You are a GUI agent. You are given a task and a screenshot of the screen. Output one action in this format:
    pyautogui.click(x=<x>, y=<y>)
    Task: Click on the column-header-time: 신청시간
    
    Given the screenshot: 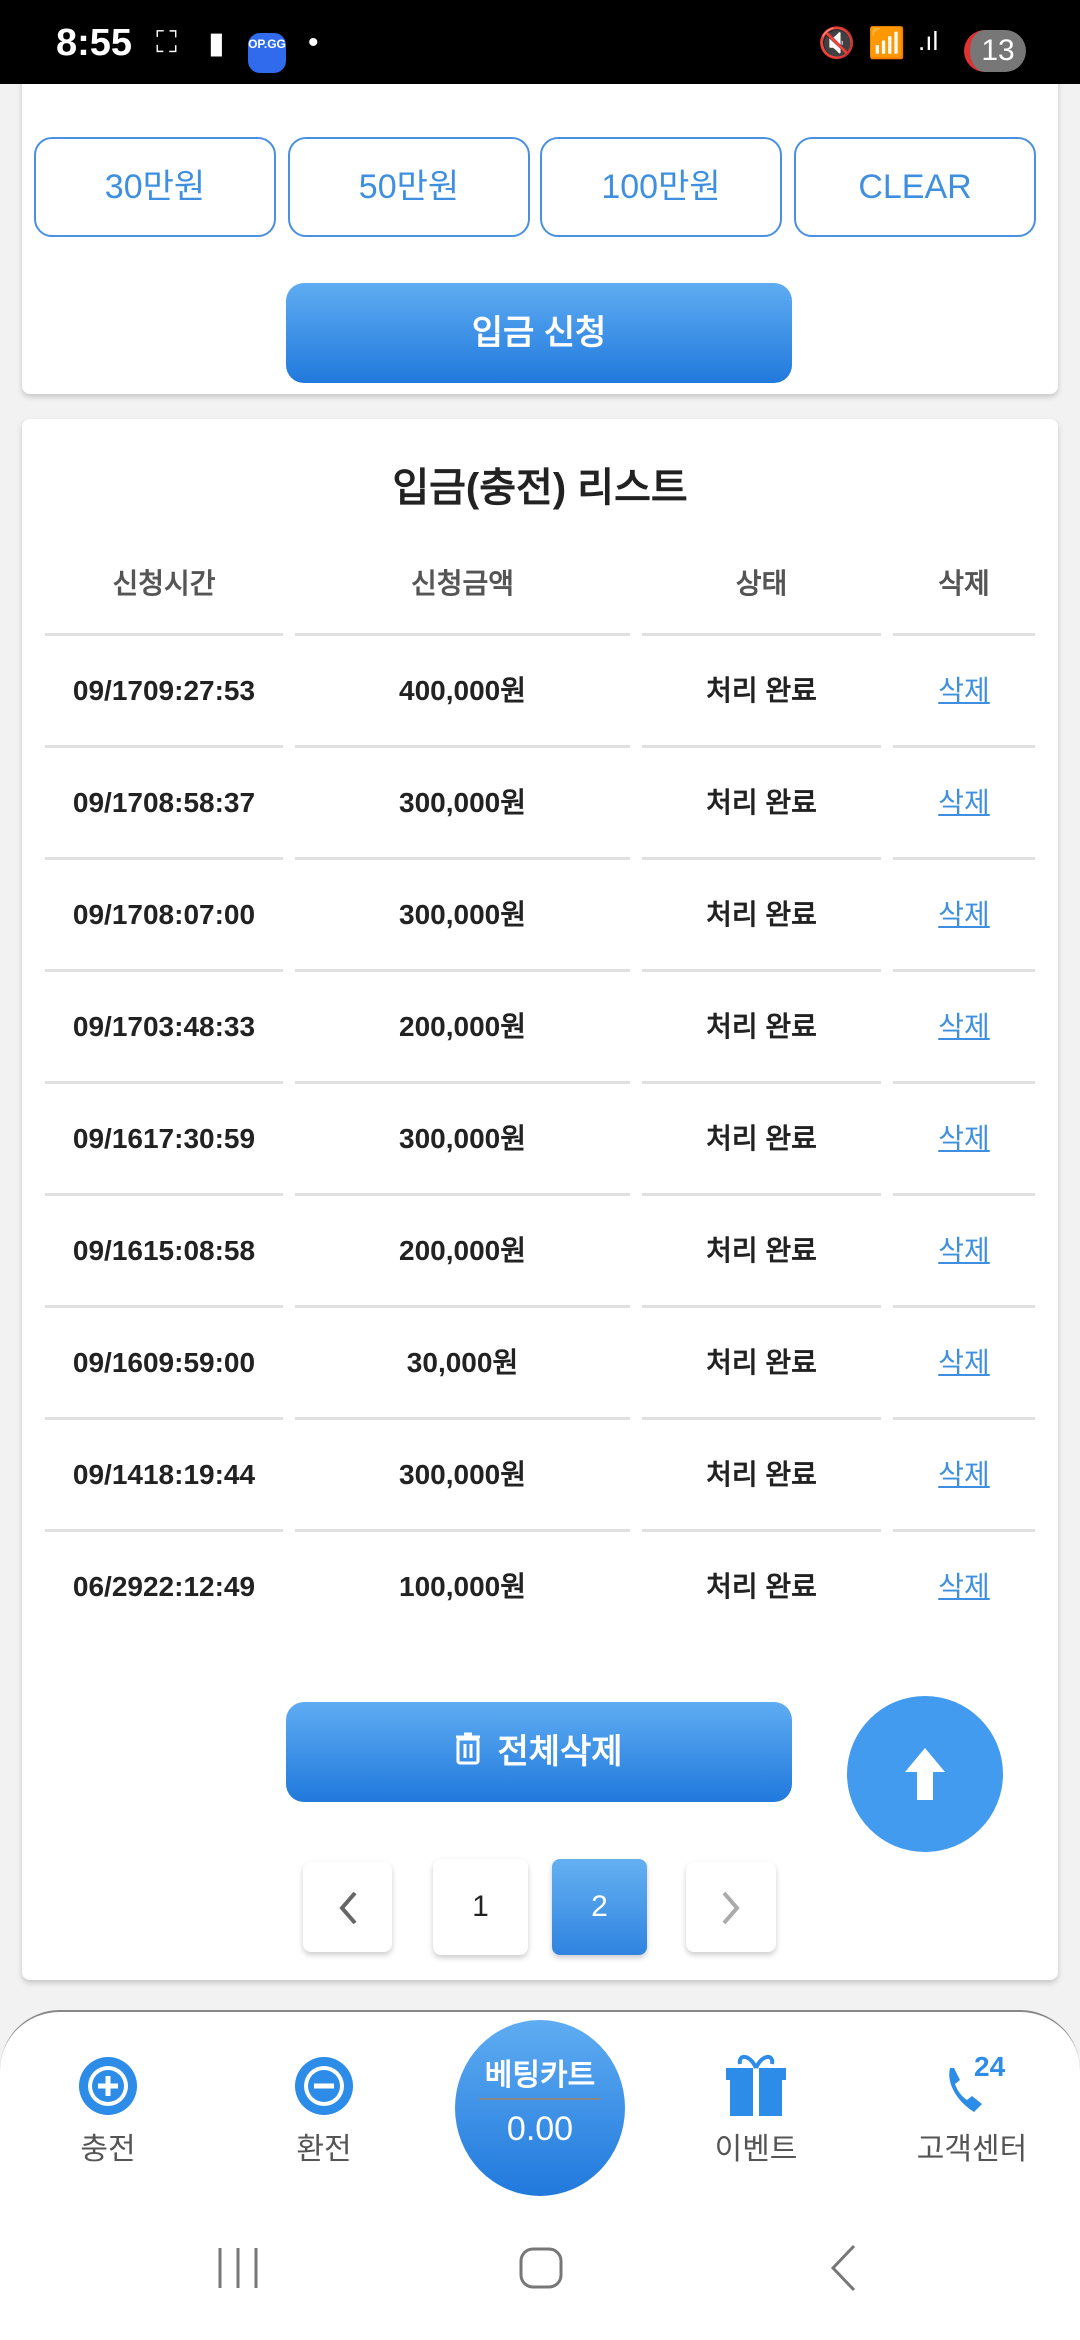 What is the action you would take?
    pyautogui.click(x=164, y=583)
    